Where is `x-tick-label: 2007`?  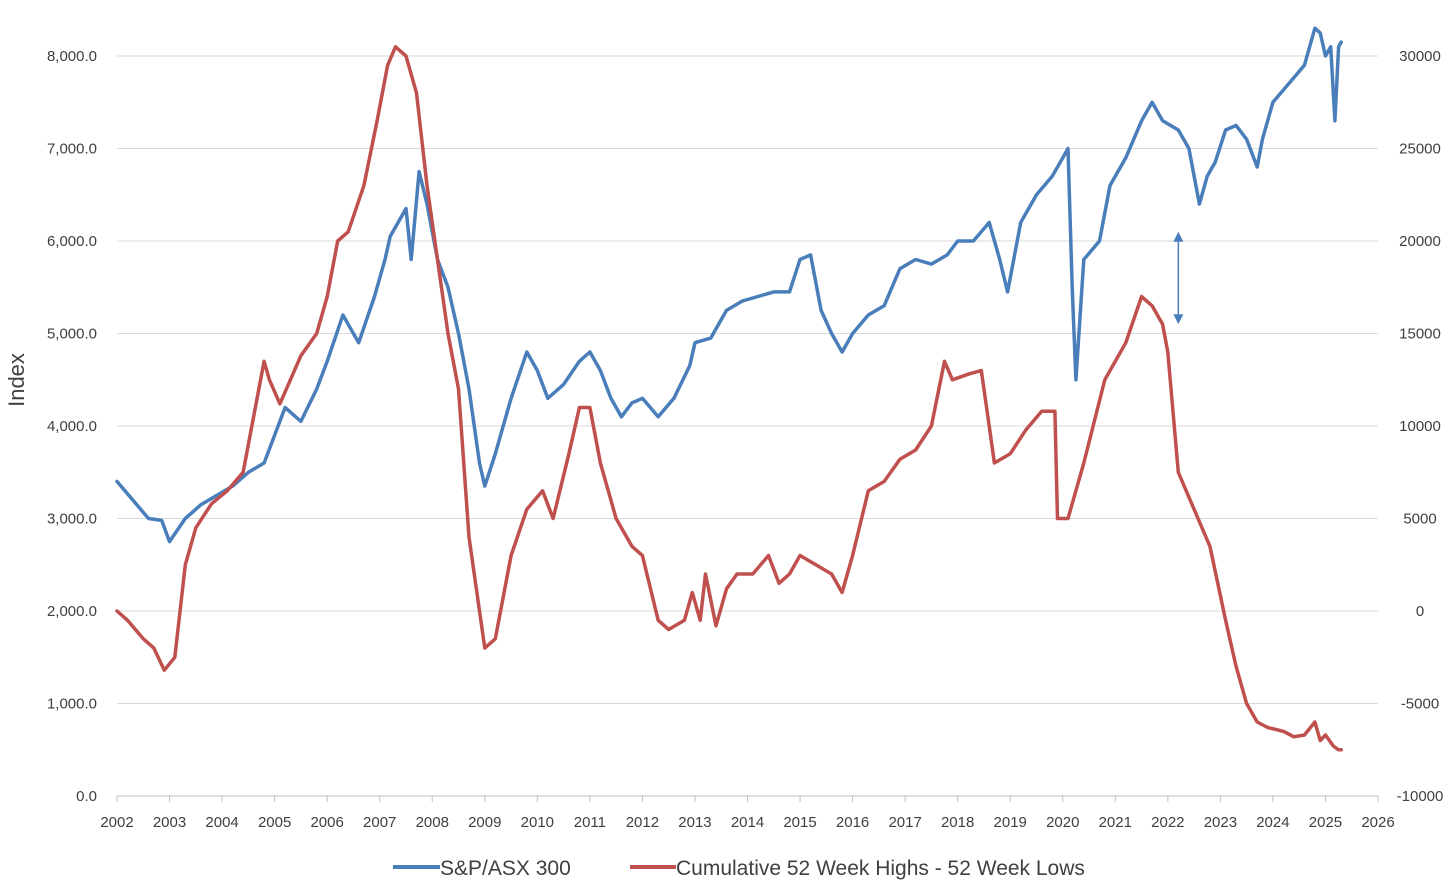 x-tick-label: 2007 is located at coordinates (379, 822).